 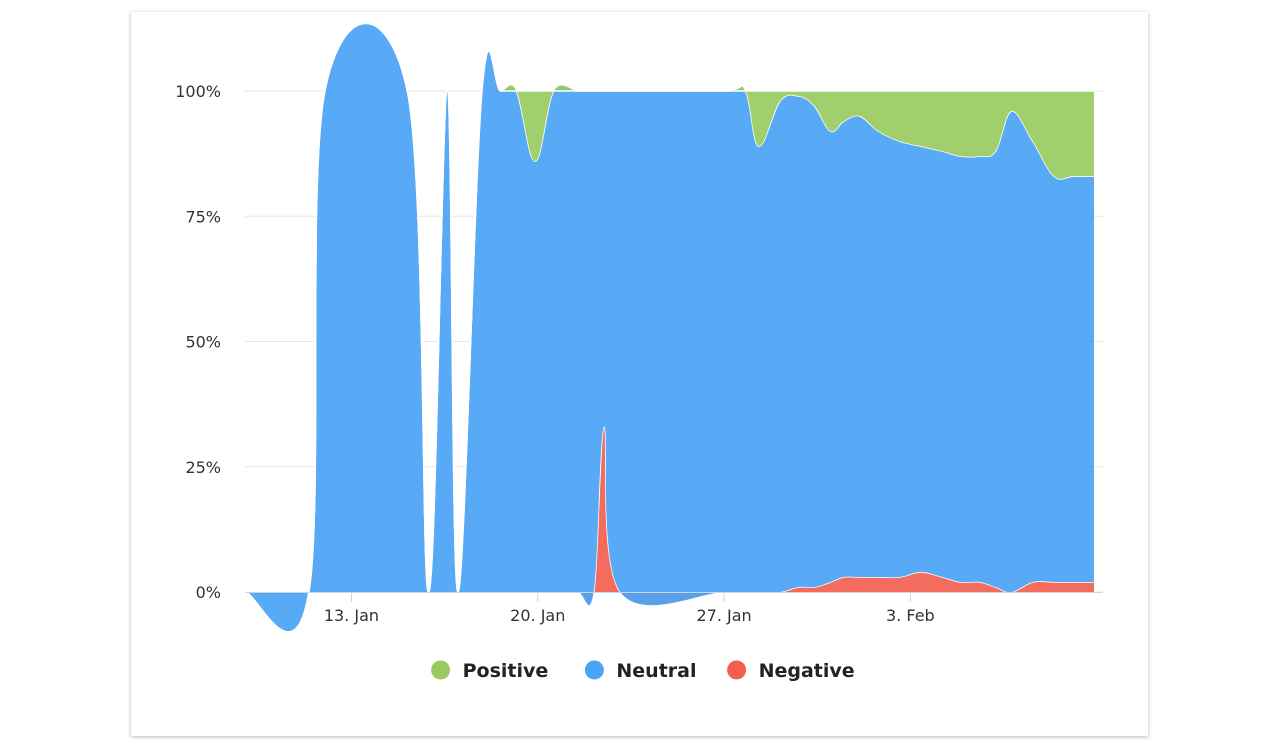 What do you see at coordinates (203, 467) in the screenshot?
I see `y-tick-label: 25%` at bounding box center [203, 467].